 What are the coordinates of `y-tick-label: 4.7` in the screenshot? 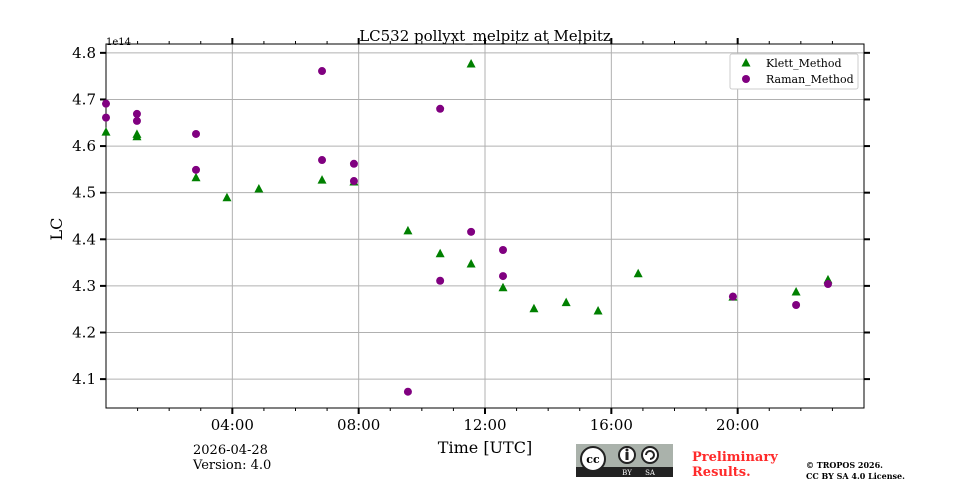 It's located at (84, 99).